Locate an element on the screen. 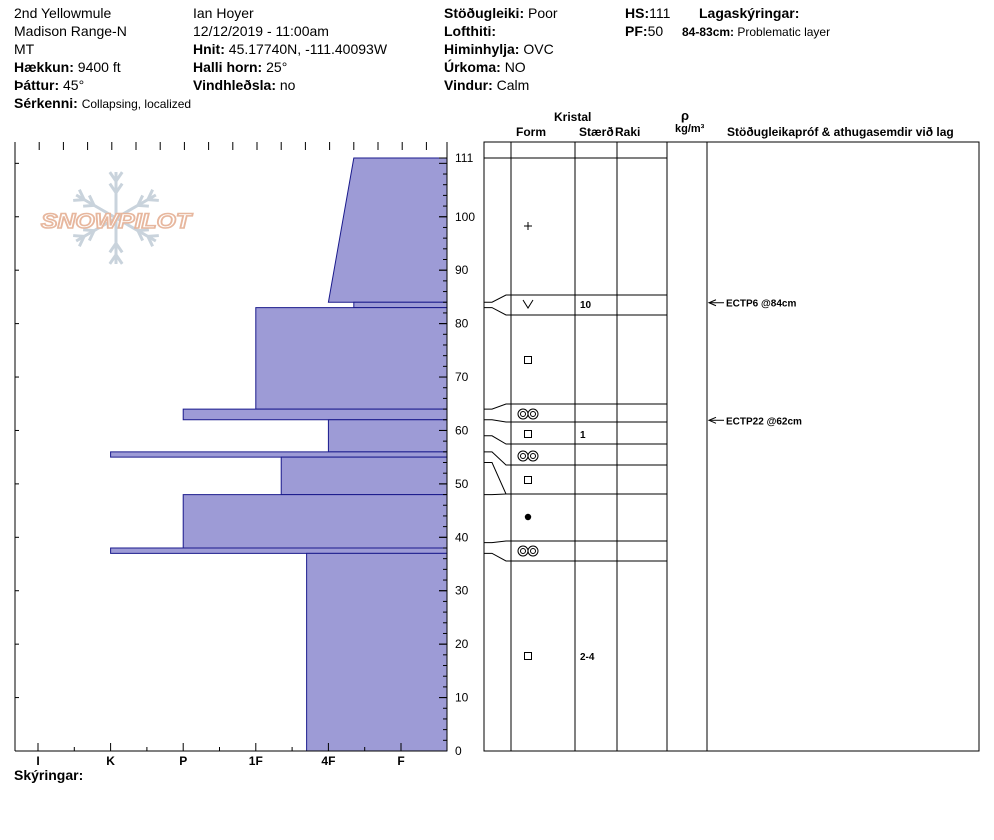 The height and width of the screenshot is (840, 994). size-header: Stærð is located at coordinates (596, 132).